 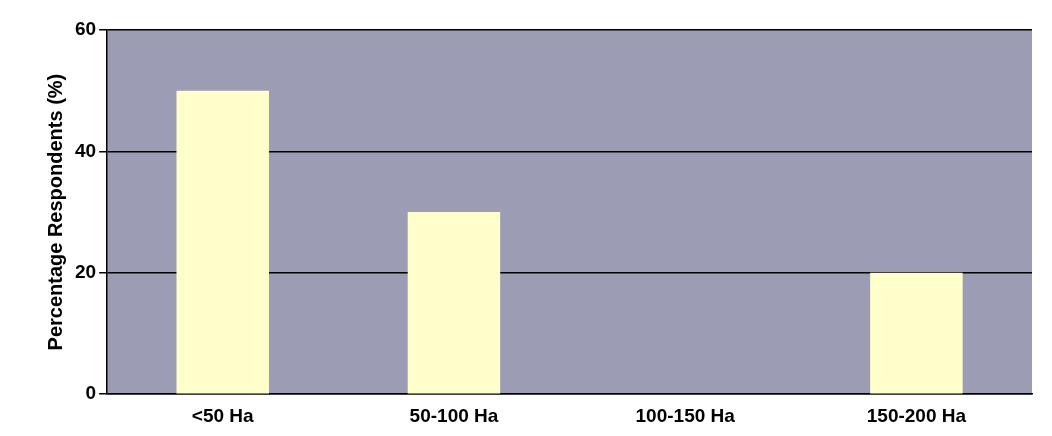 I want to click on y-tick-label: 40, so click(x=85, y=150).